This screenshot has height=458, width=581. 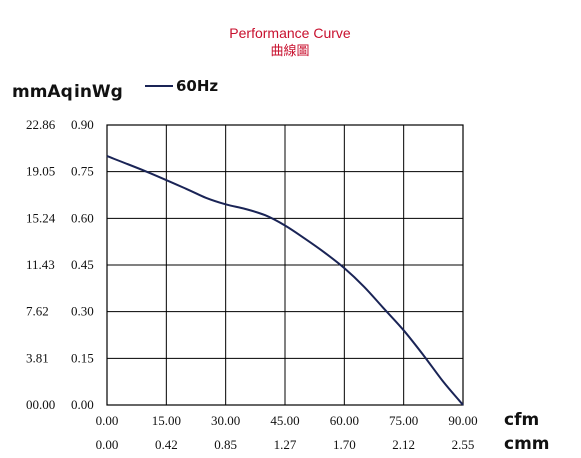 What do you see at coordinates (40, 404) in the screenshot?
I see `y-tick-label-mmaq: 00.00` at bounding box center [40, 404].